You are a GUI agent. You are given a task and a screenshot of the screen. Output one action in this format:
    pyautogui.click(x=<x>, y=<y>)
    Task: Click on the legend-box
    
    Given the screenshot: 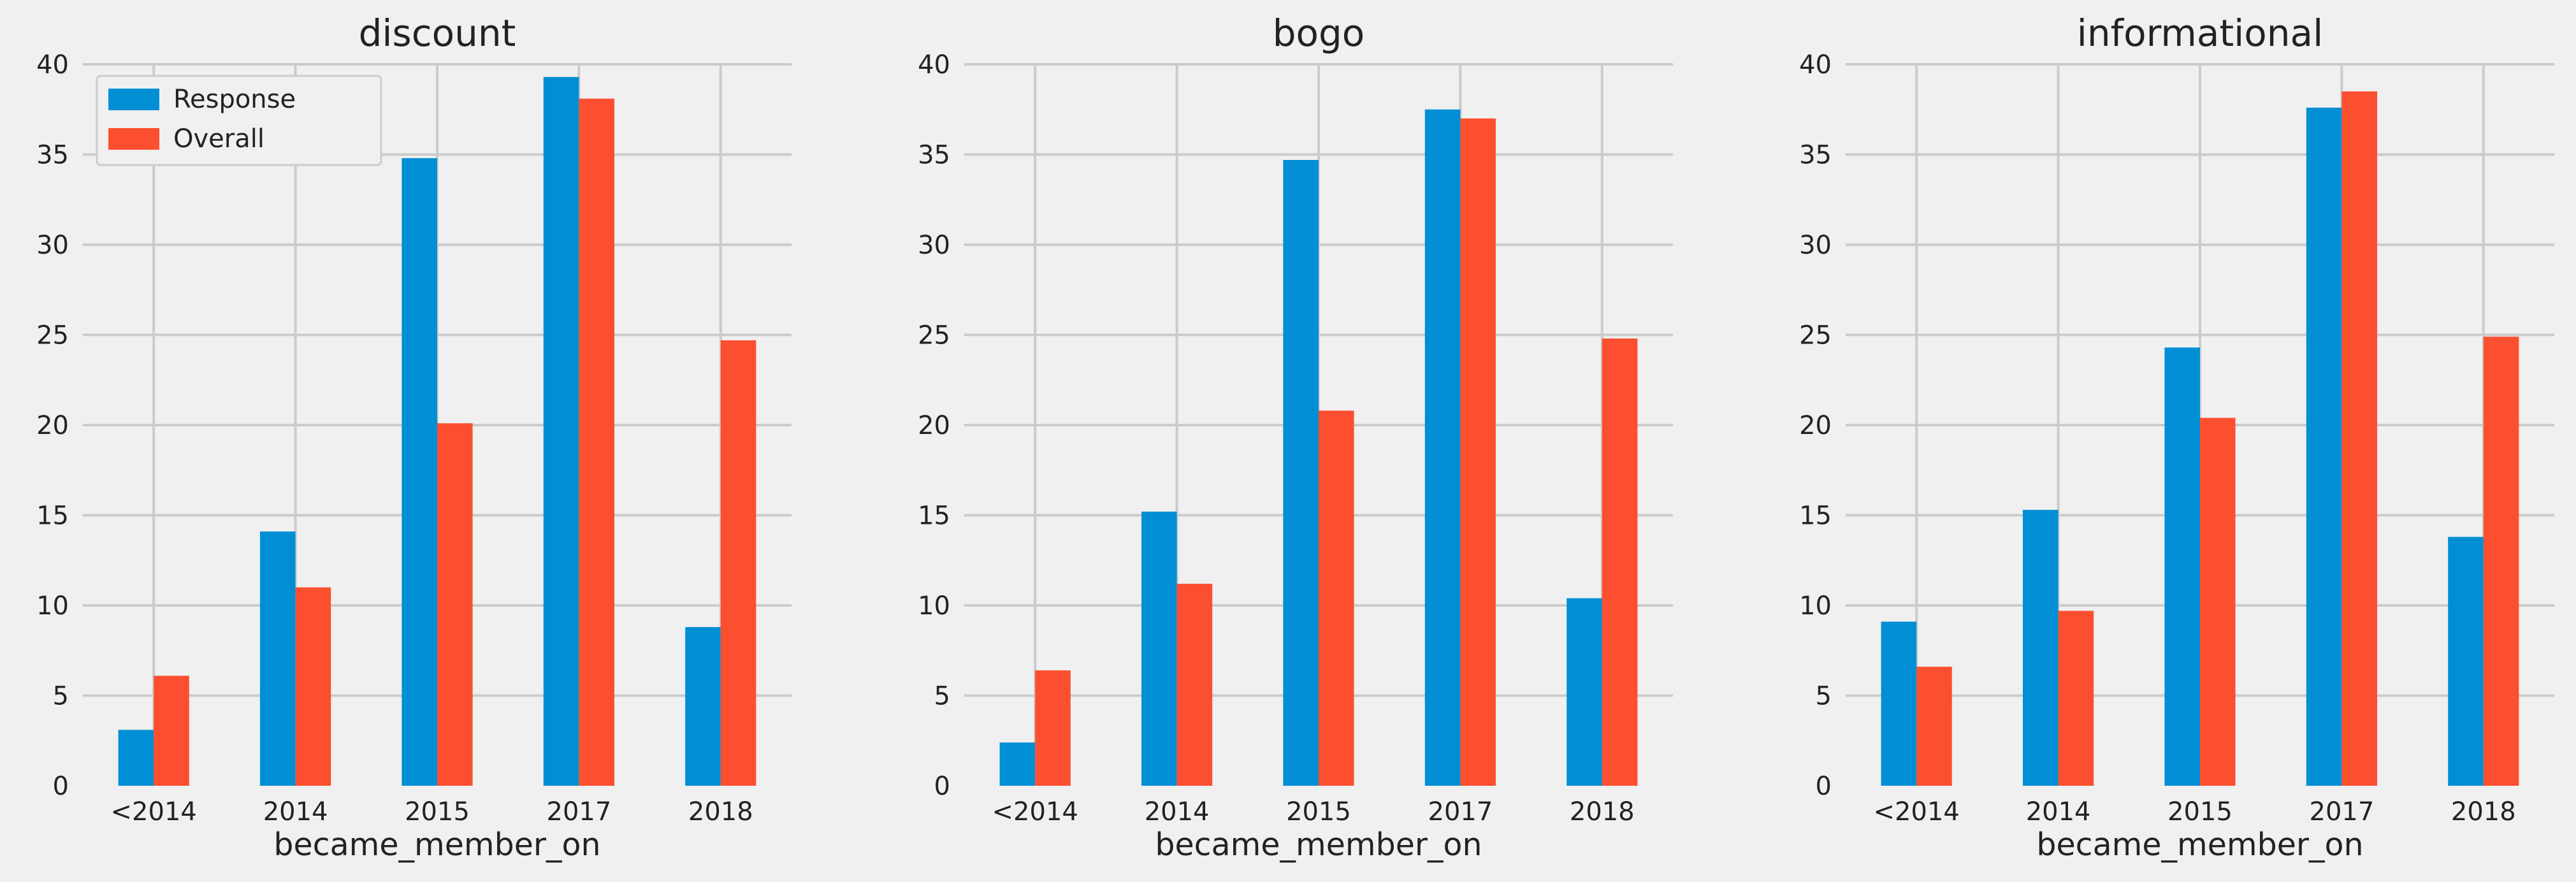 What is the action you would take?
    pyautogui.click(x=239, y=120)
    